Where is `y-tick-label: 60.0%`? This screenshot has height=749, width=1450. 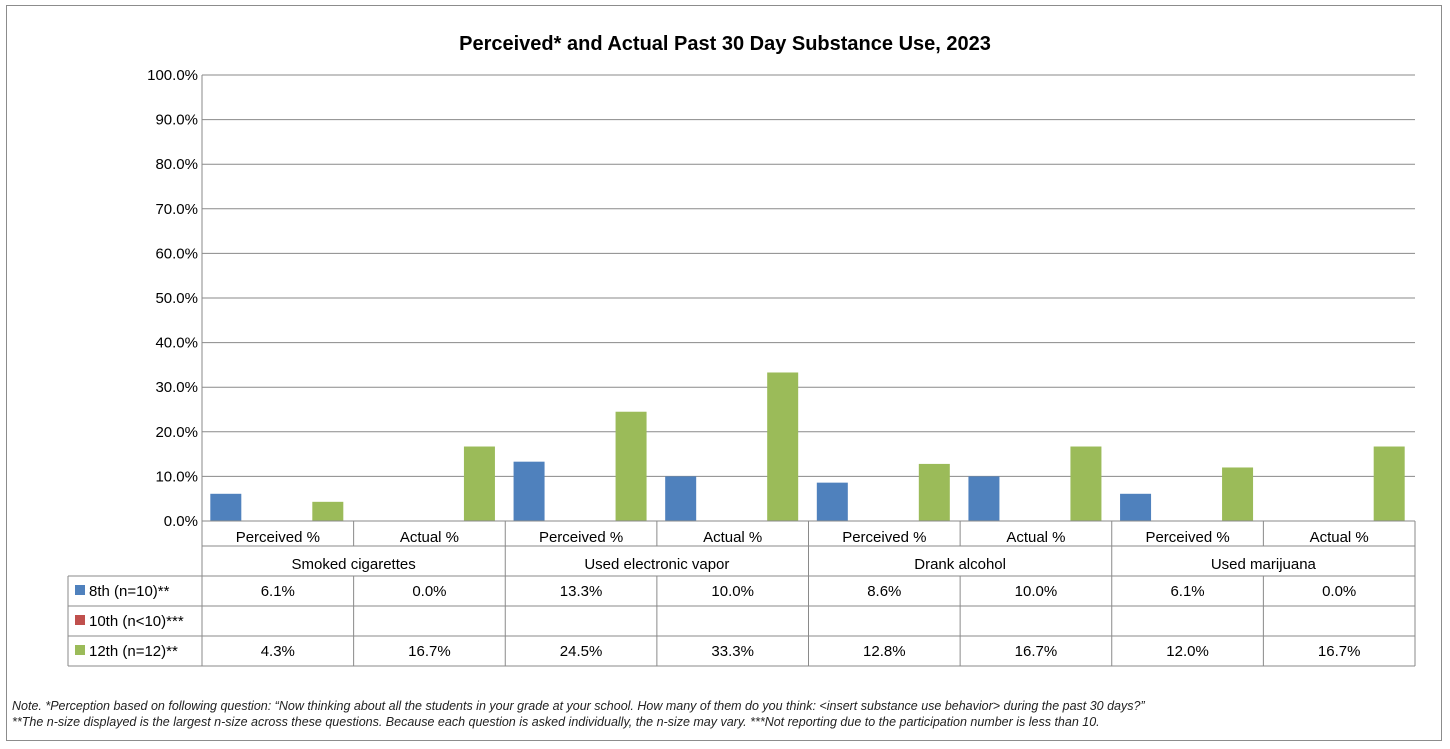 y-tick-label: 60.0% is located at coordinates (176, 253).